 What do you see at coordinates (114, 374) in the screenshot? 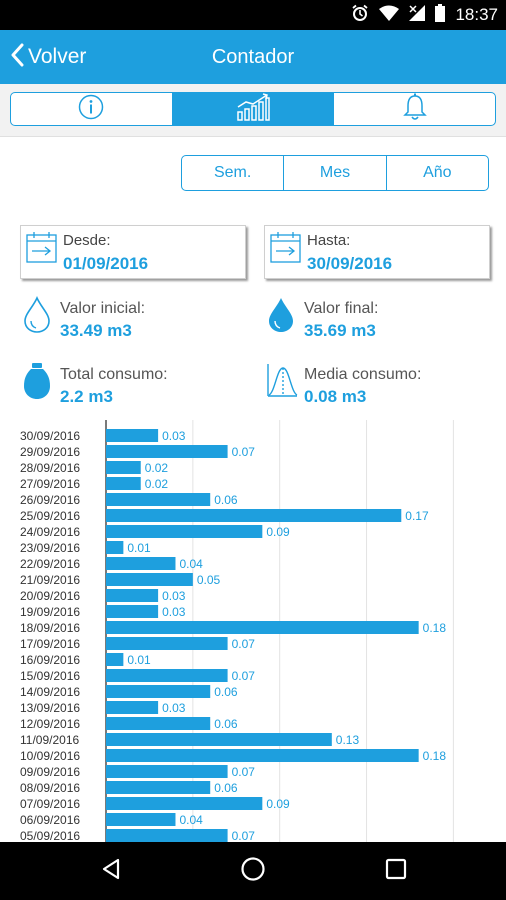
I see `stat-label: Total consumo:` at bounding box center [114, 374].